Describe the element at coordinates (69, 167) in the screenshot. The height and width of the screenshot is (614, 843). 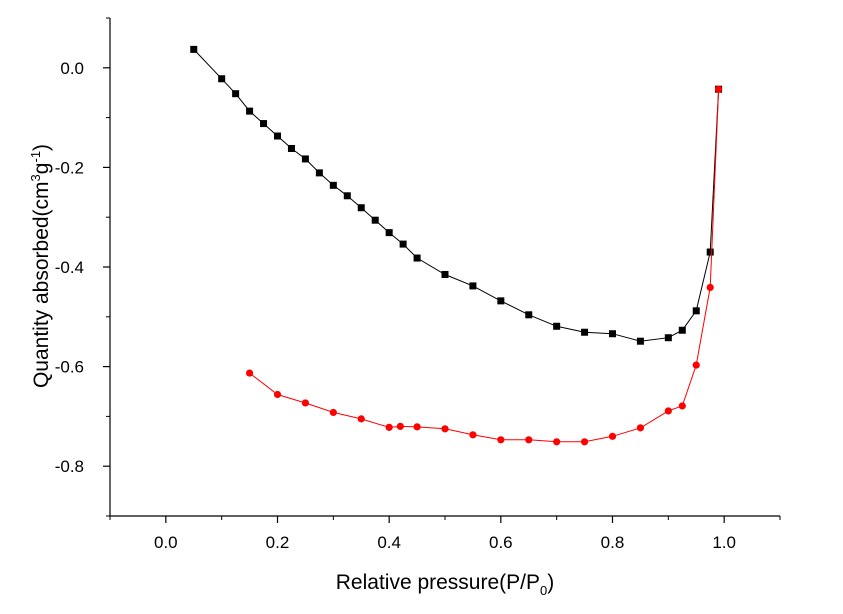
I see `y-tick-label: -0.2` at that location.